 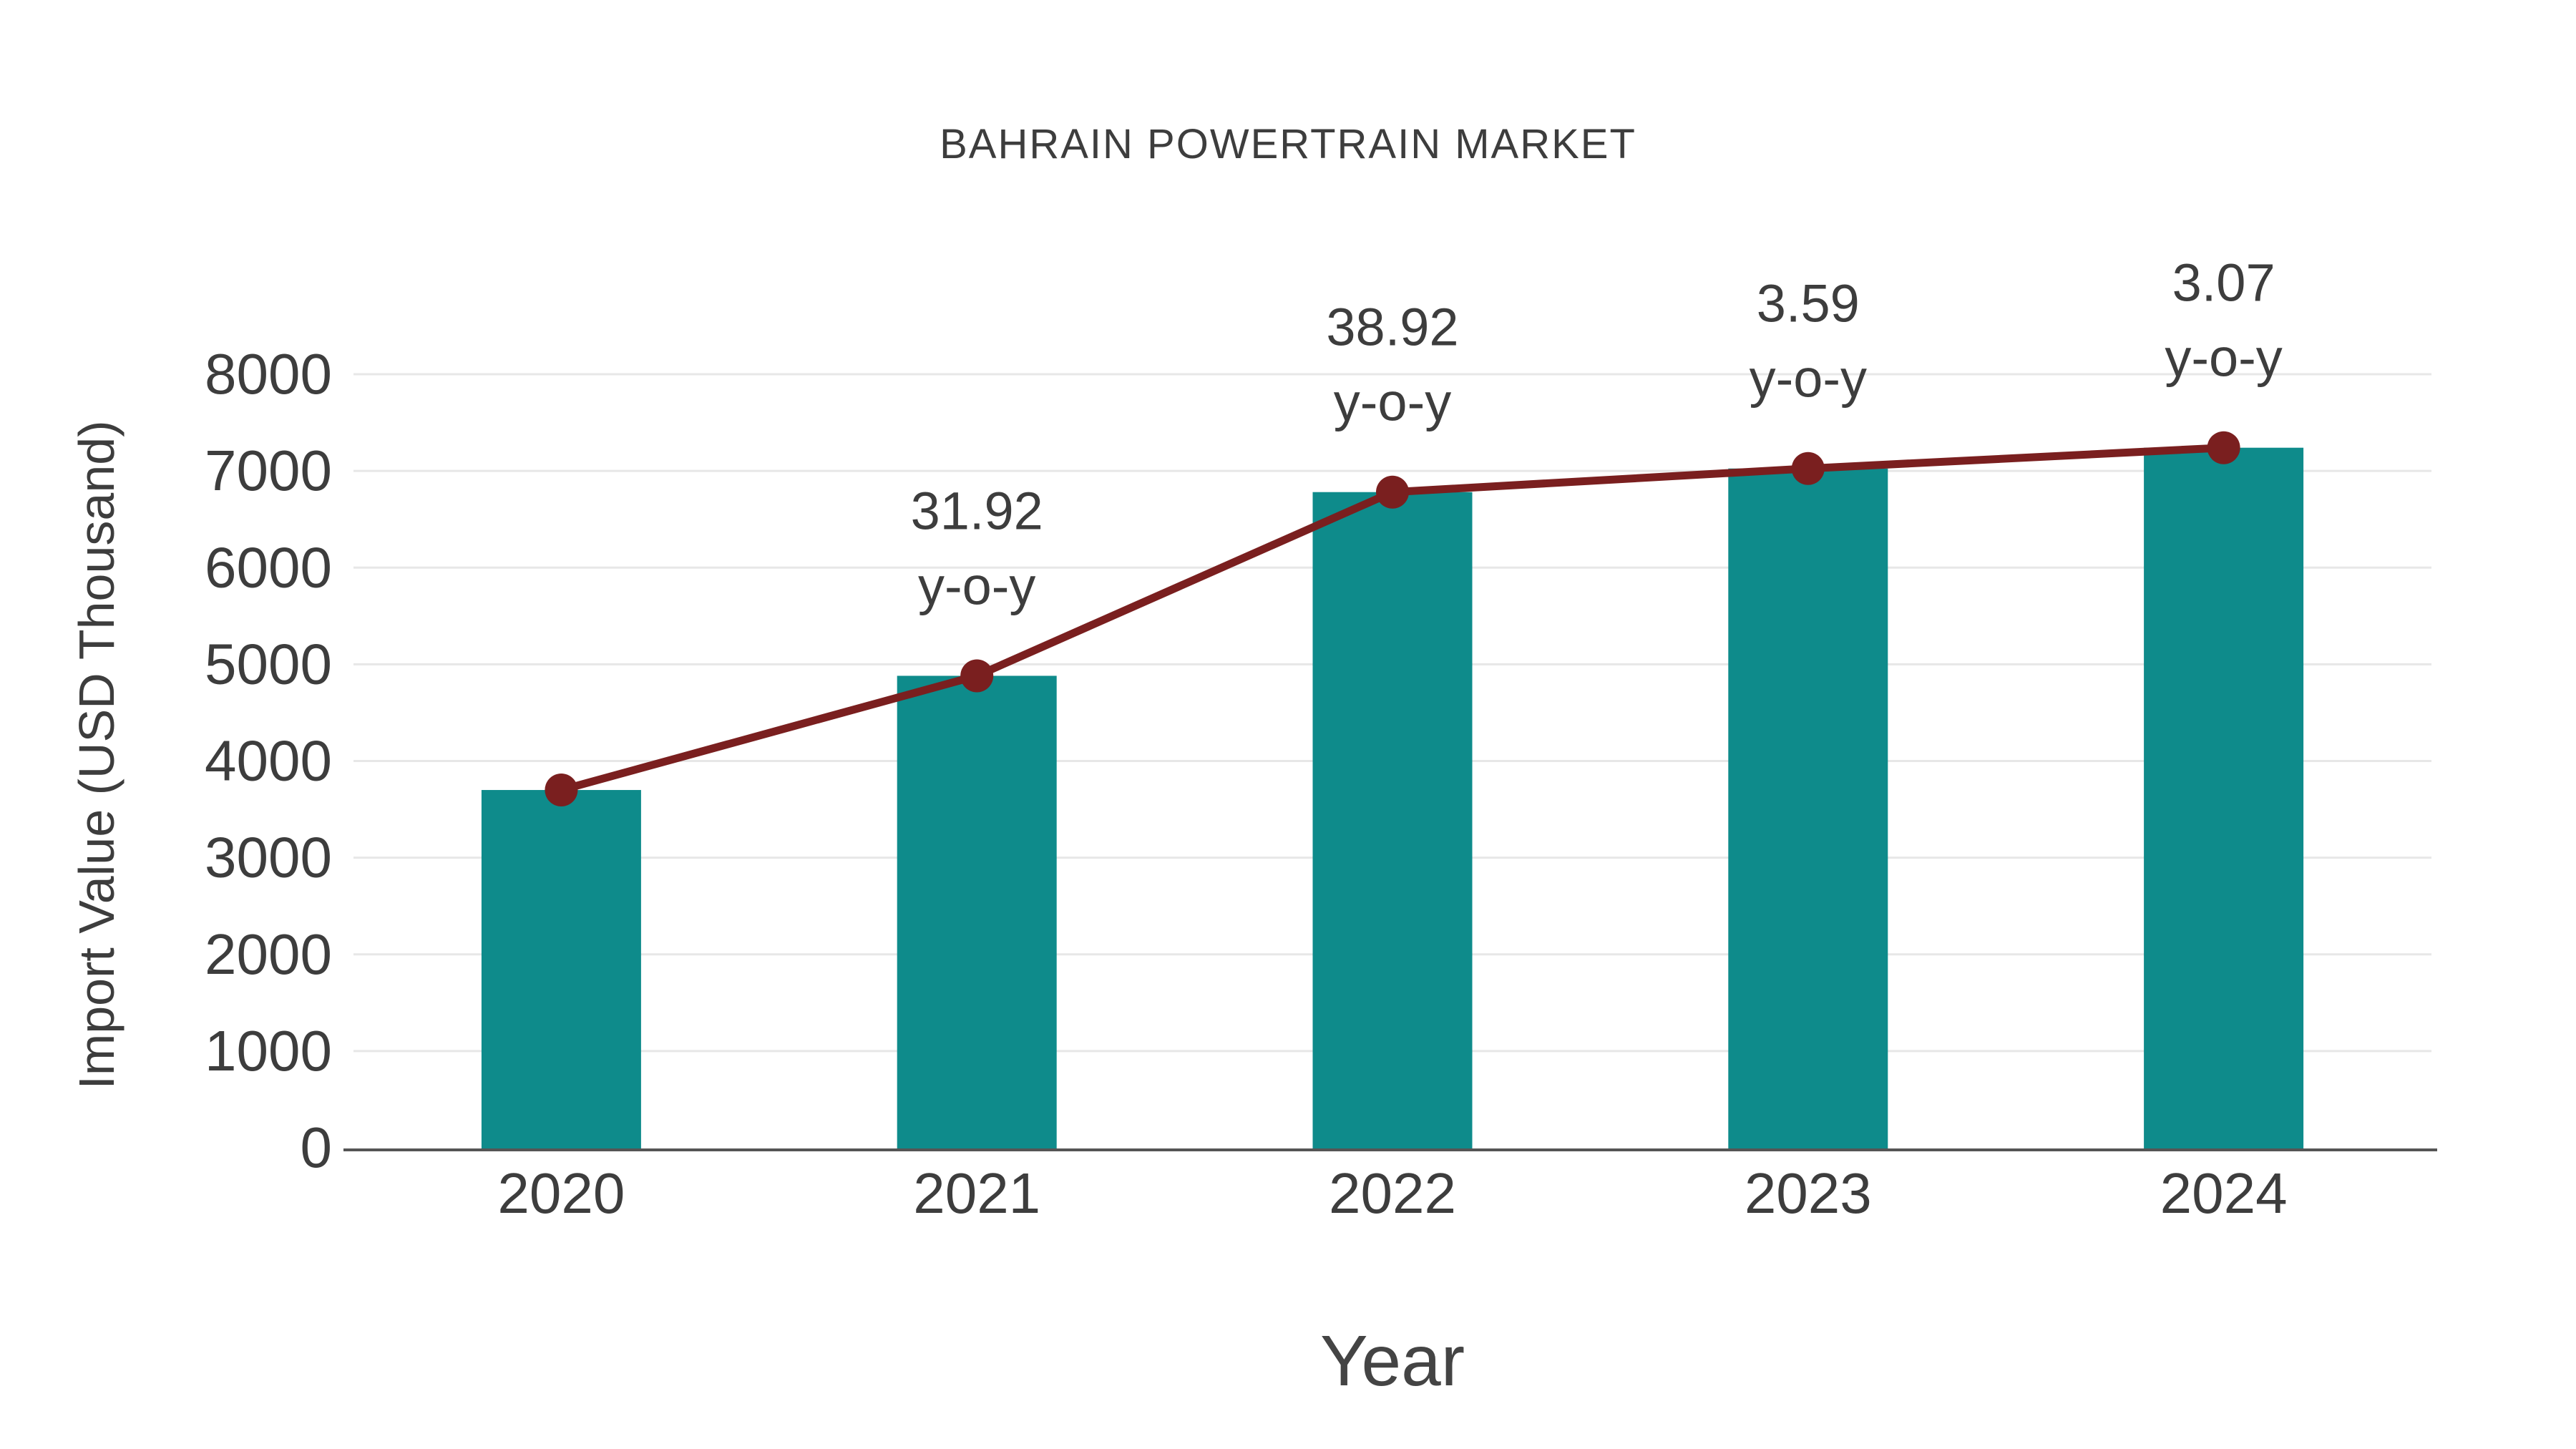 What do you see at coordinates (1392, 1361) in the screenshot?
I see `x-axis-label: Year` at bounding box center [1392, 1361].